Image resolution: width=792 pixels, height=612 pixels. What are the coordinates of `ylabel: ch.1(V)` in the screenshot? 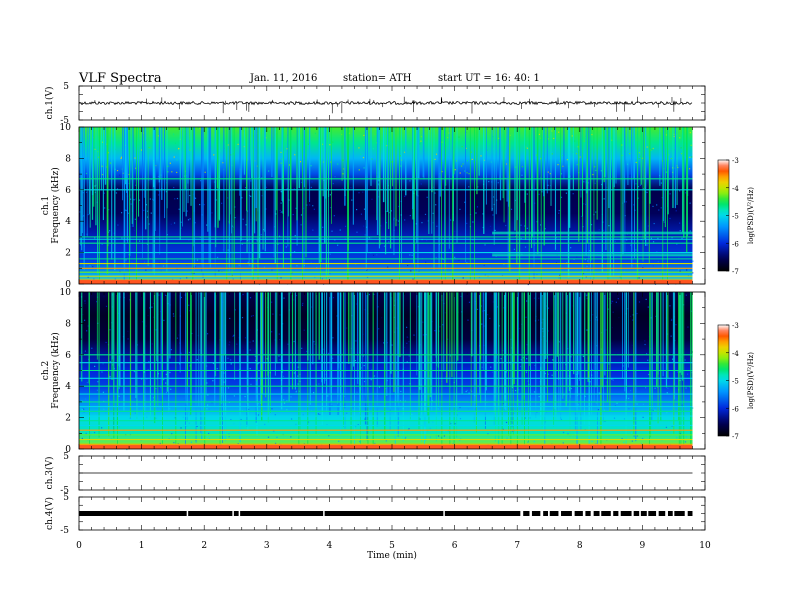 It's located at (49, 103).